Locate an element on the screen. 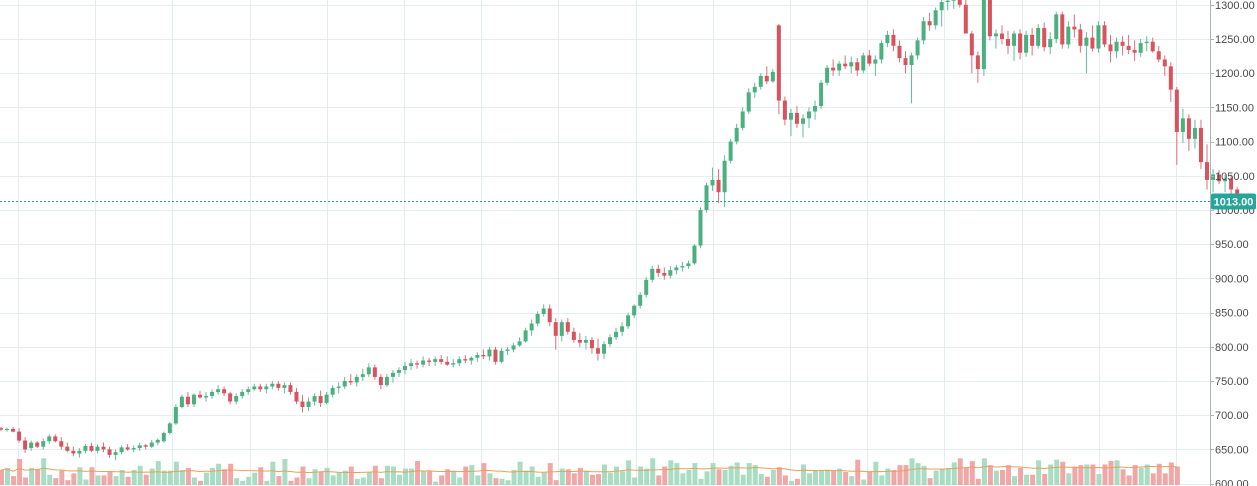 The width and height of the screenshot is (1257, 486). volume-moving-average-line is located at coordinates (588, 469).